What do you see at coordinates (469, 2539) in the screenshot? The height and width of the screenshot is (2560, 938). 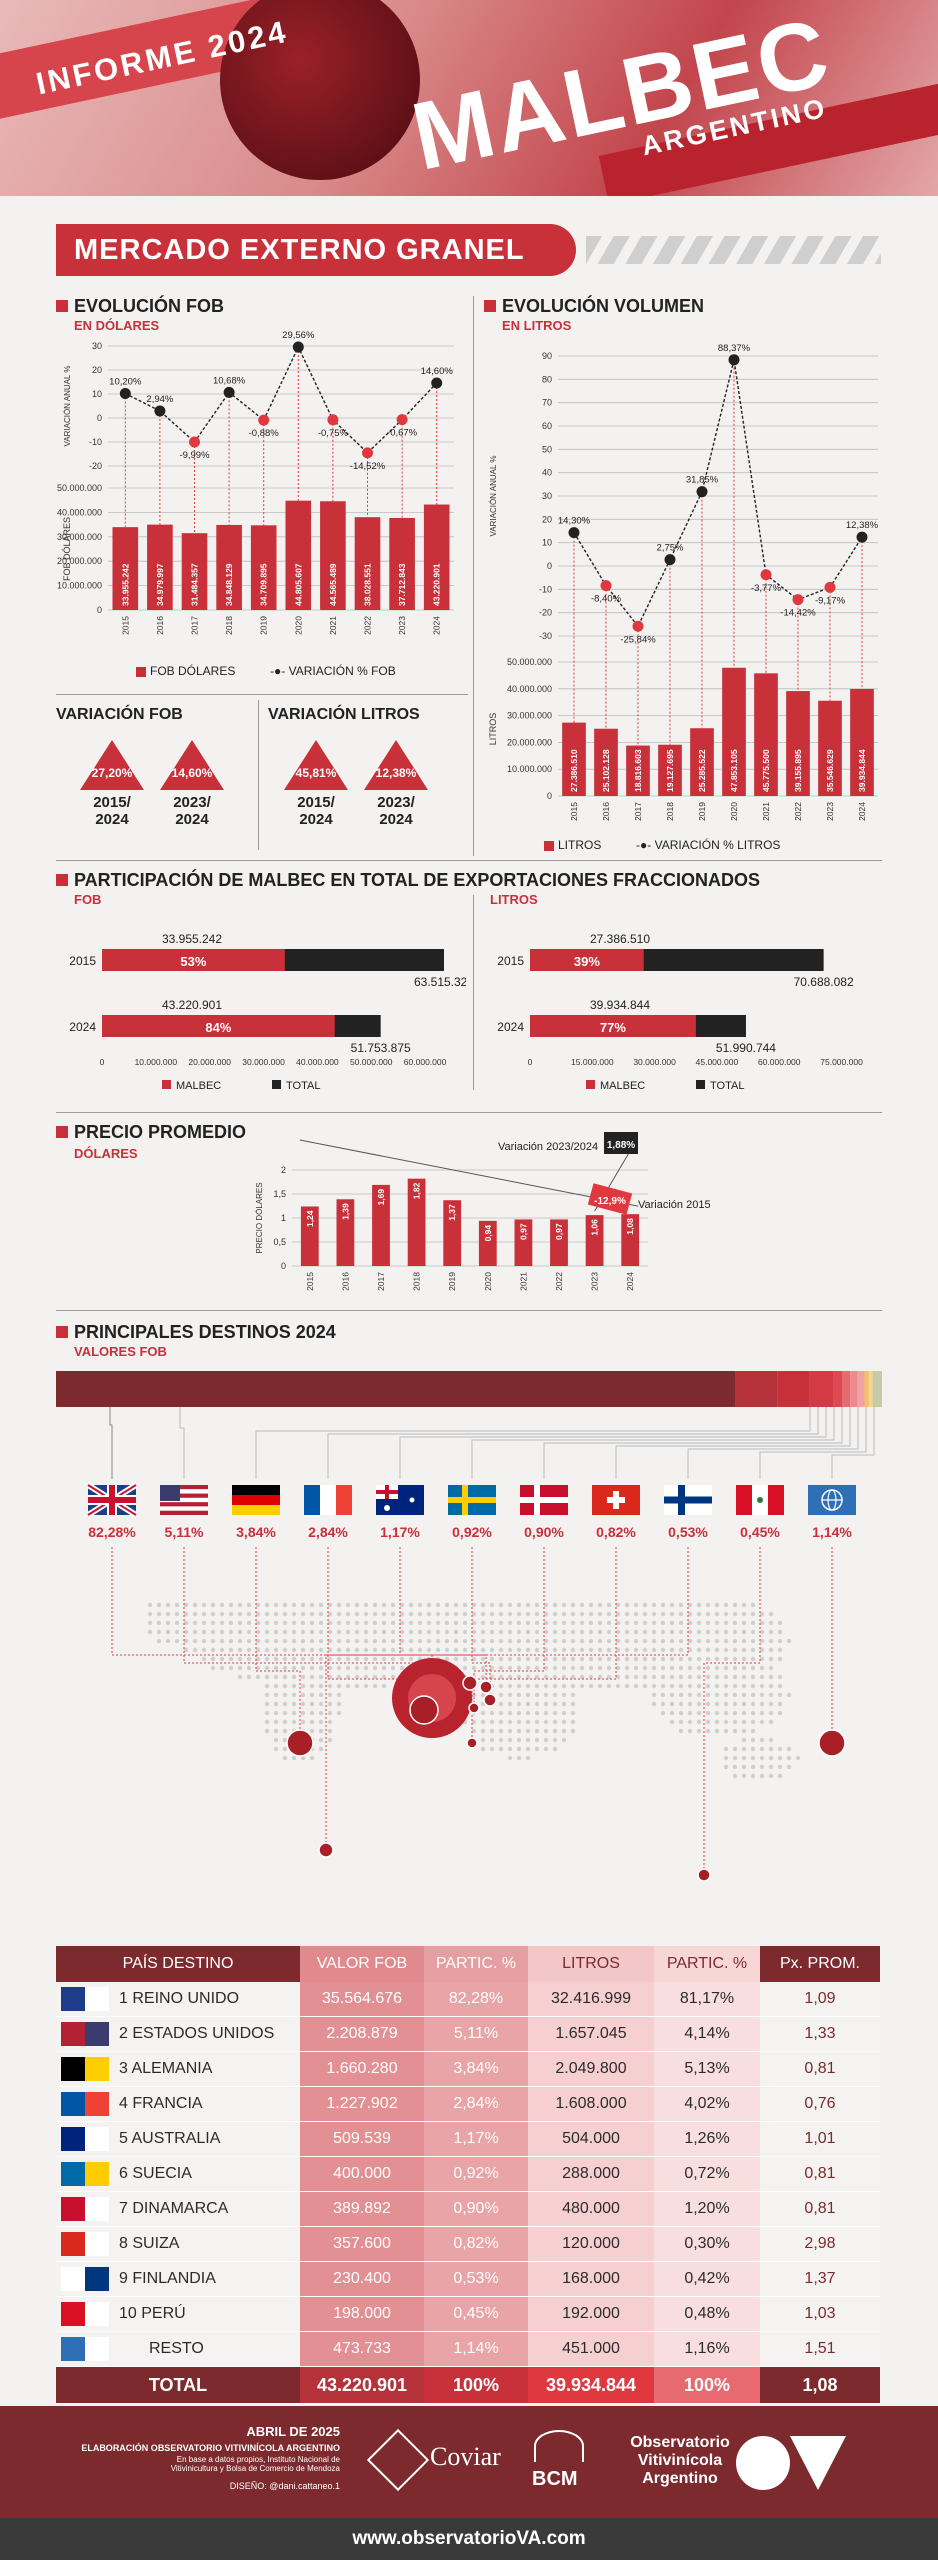 I see `footer-url: www.observatorioVA.com` at bounding box center [469, 2539].